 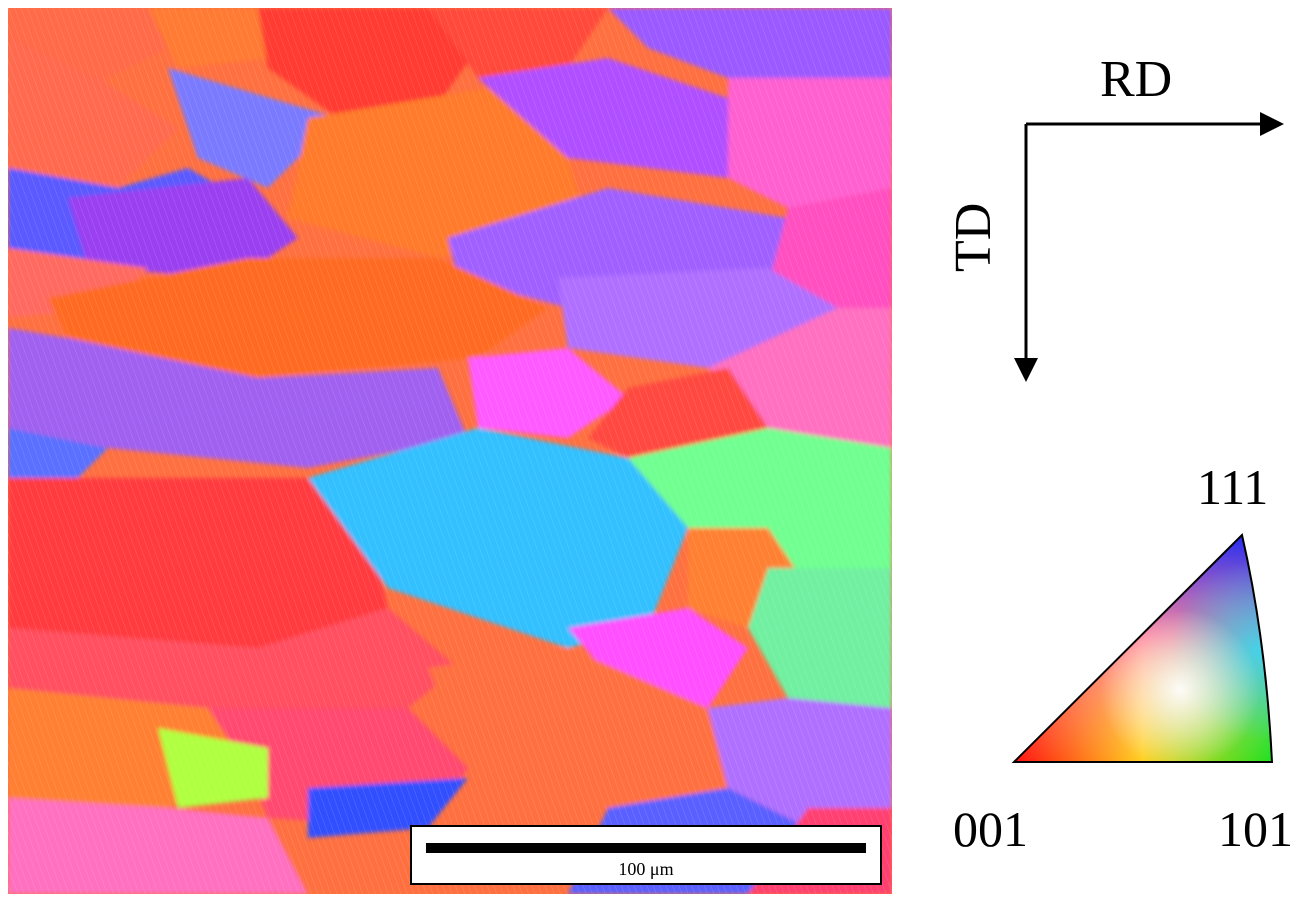 I want to click on rd-arrow-head, so click(x=1272, y=124).